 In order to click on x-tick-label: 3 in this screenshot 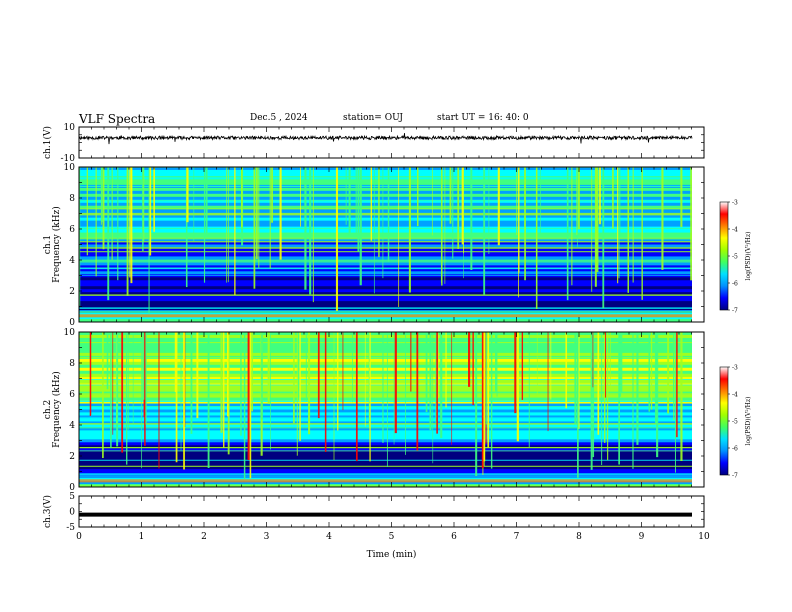, I will do `click(267, 537)`.